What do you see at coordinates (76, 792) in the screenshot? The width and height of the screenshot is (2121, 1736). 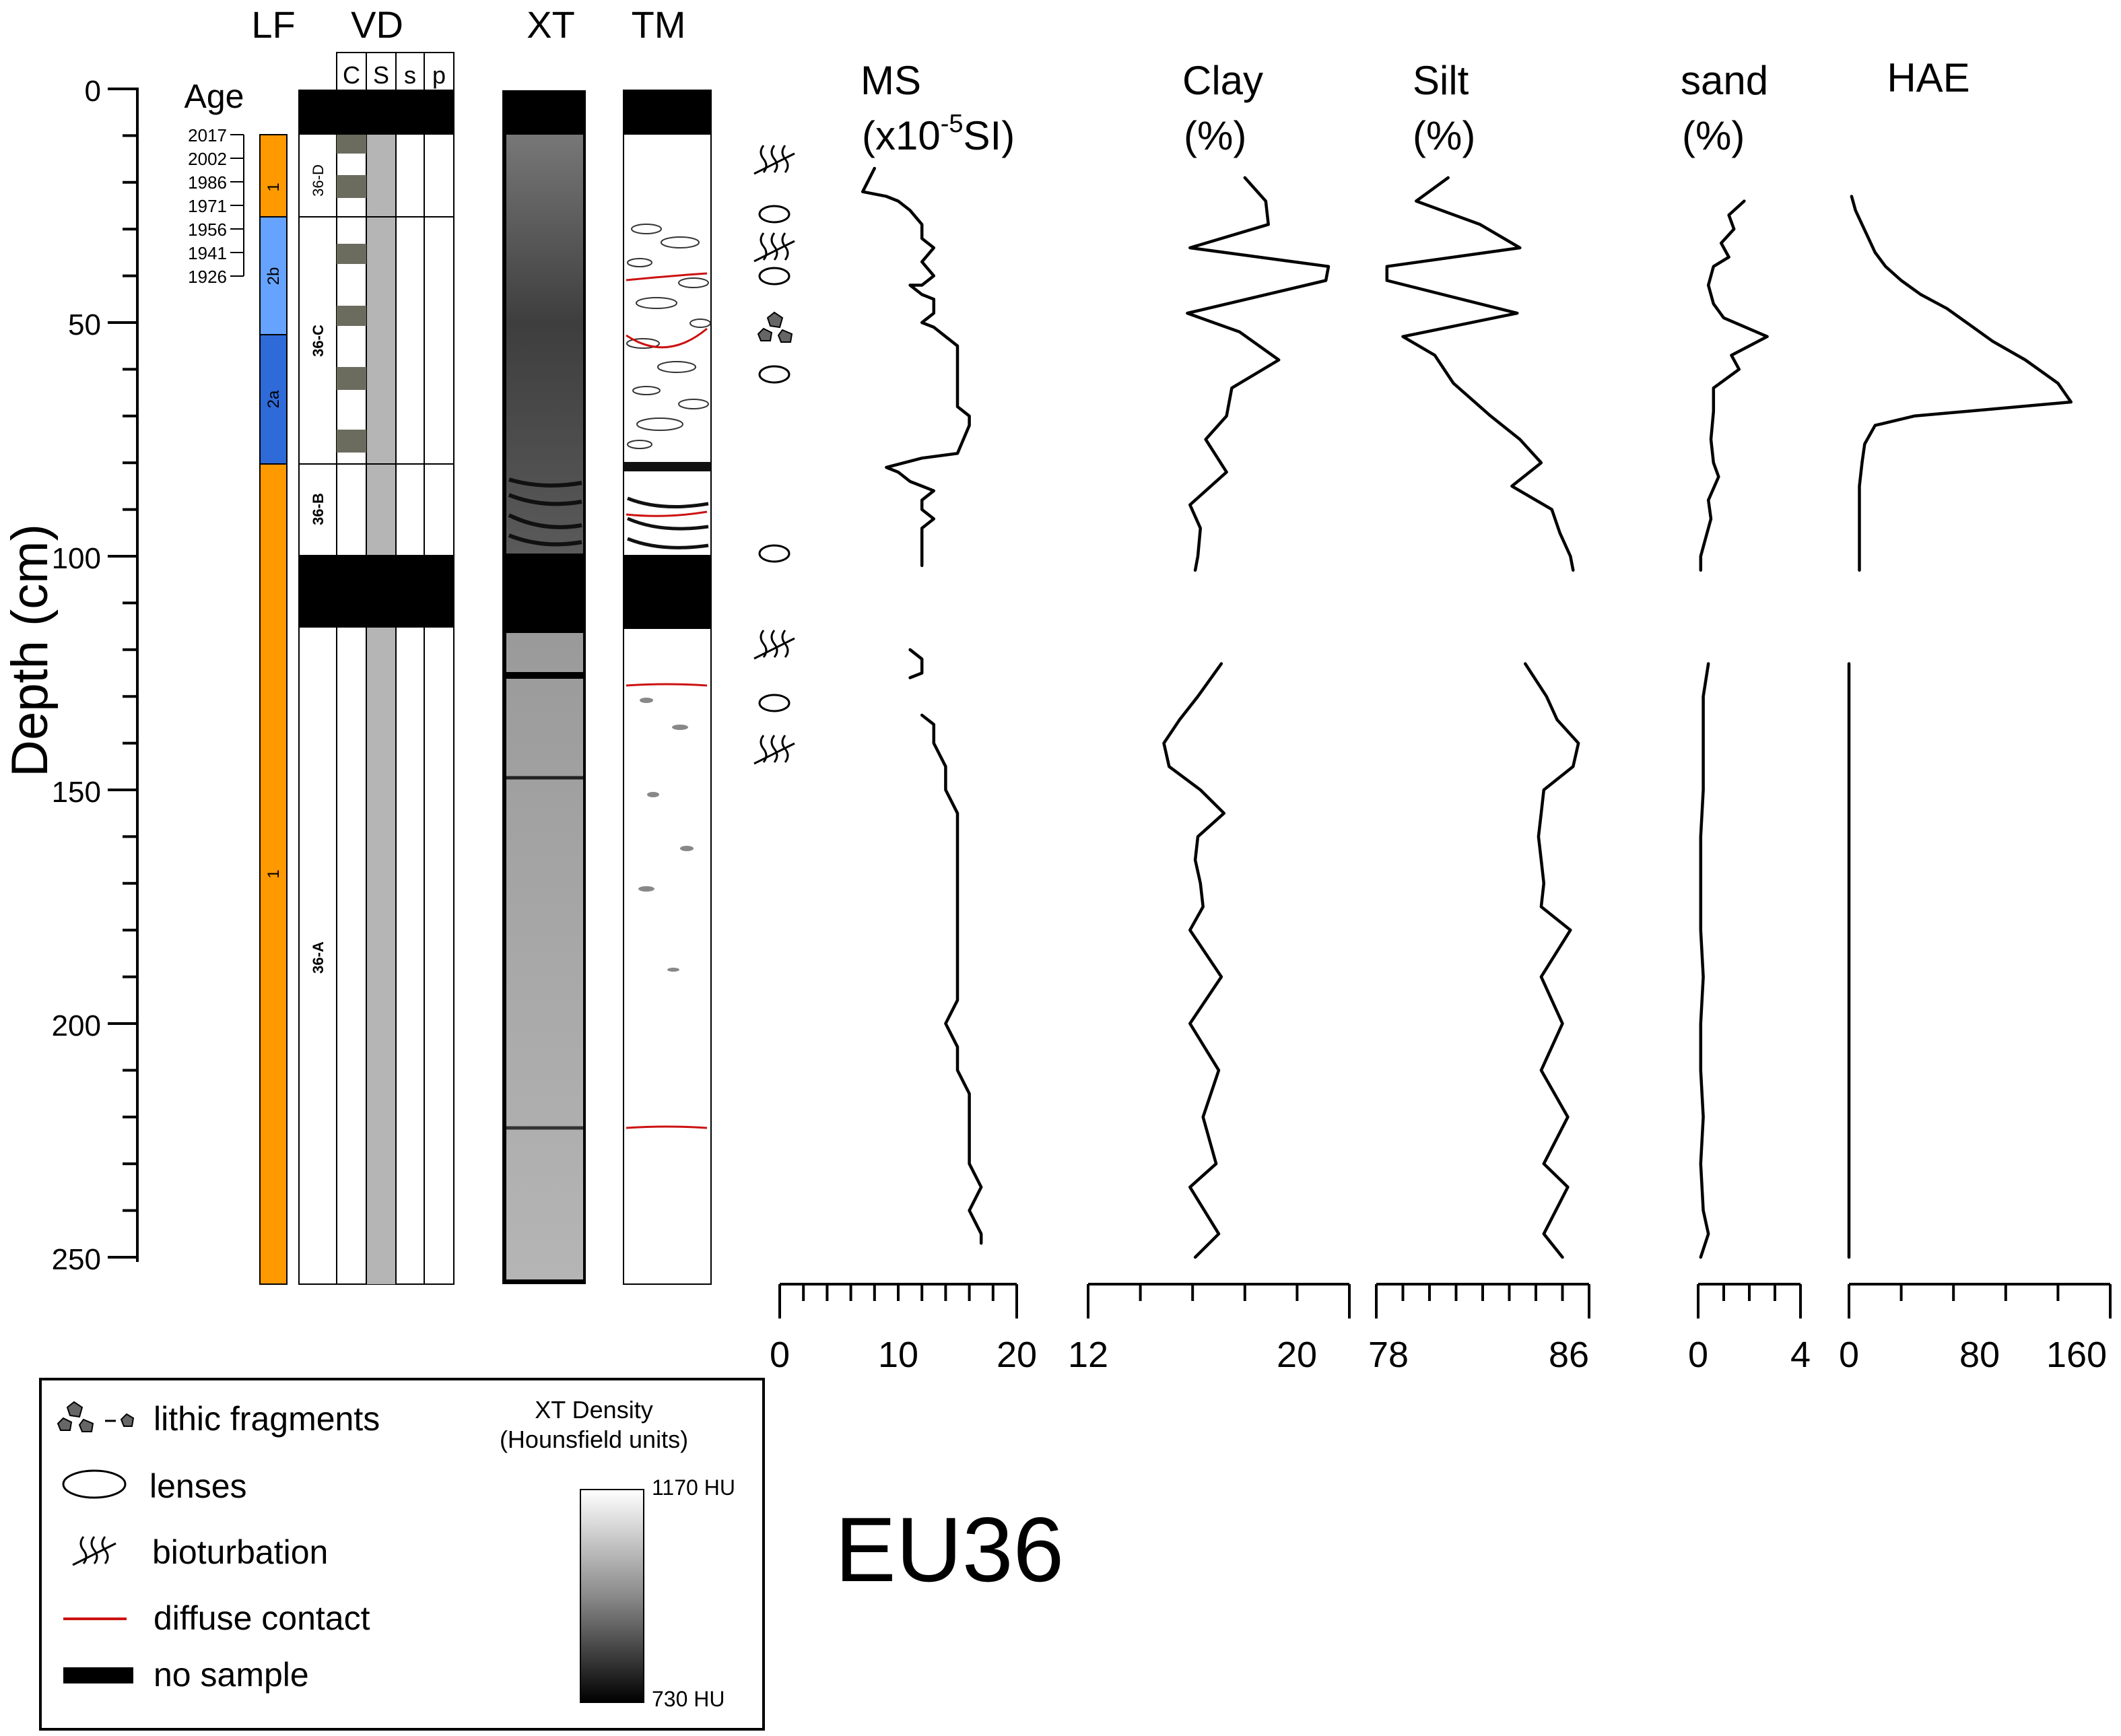 I see `depth-tick-150: 150` at bounding box center [76, 792].